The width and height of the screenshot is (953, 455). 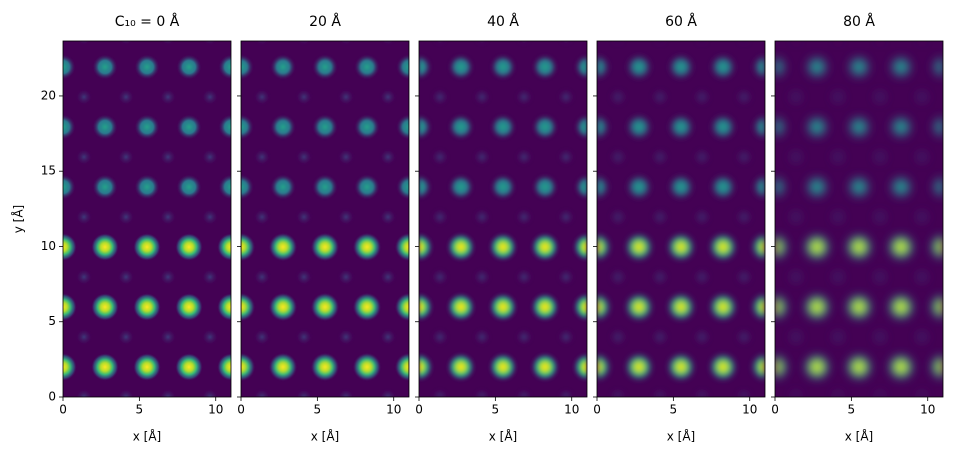 What do you see at coordinates (52, 397) in the screenshot?
I see `y-tick-label: 0` at bounding box center [52, 397].